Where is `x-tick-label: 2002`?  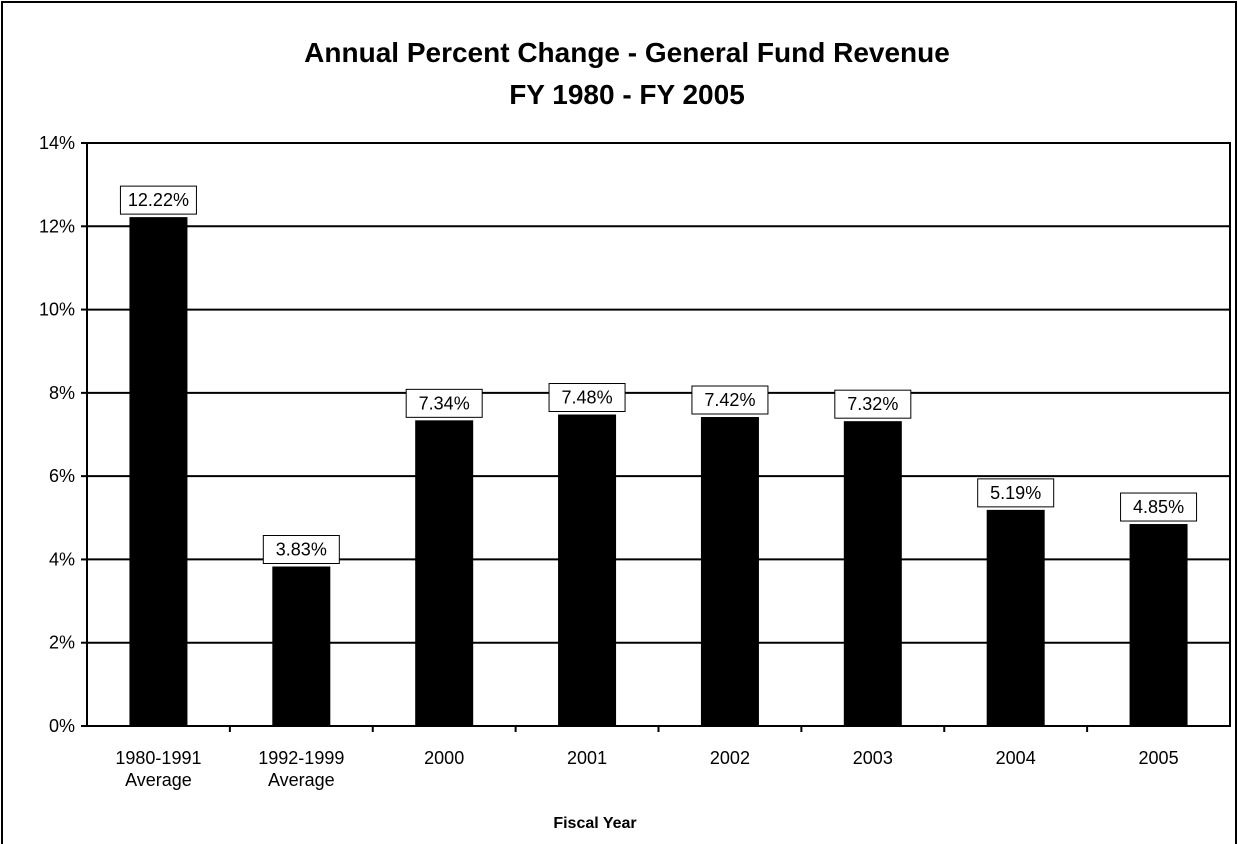 x-tick-label: 2002 is located at coordinates (730, 758).